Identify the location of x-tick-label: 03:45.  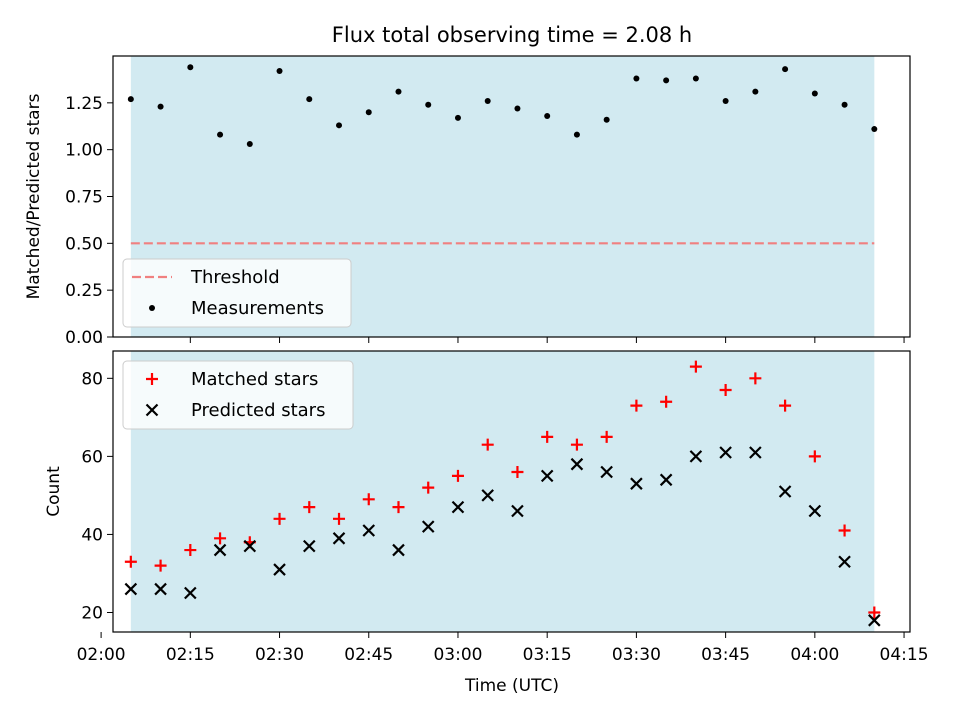
(725, 655).